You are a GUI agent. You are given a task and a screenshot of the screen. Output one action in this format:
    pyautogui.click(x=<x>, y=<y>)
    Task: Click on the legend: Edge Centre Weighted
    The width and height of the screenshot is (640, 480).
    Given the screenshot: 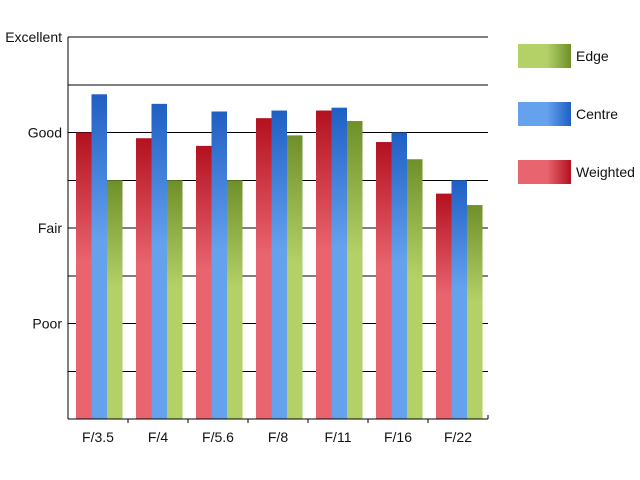 What is the action you would take?
    pyautogui.click(x=576, y=114)
    